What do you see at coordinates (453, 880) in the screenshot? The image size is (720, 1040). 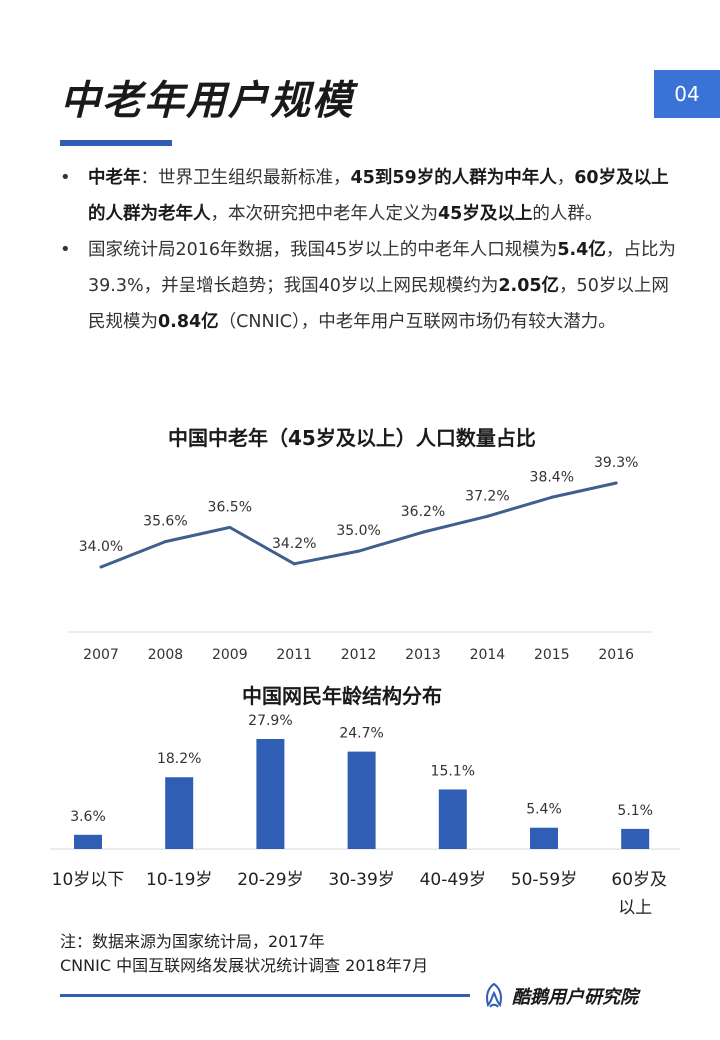 I see `x-tick-label: 40-49岁` at bounding box center [453, 880].